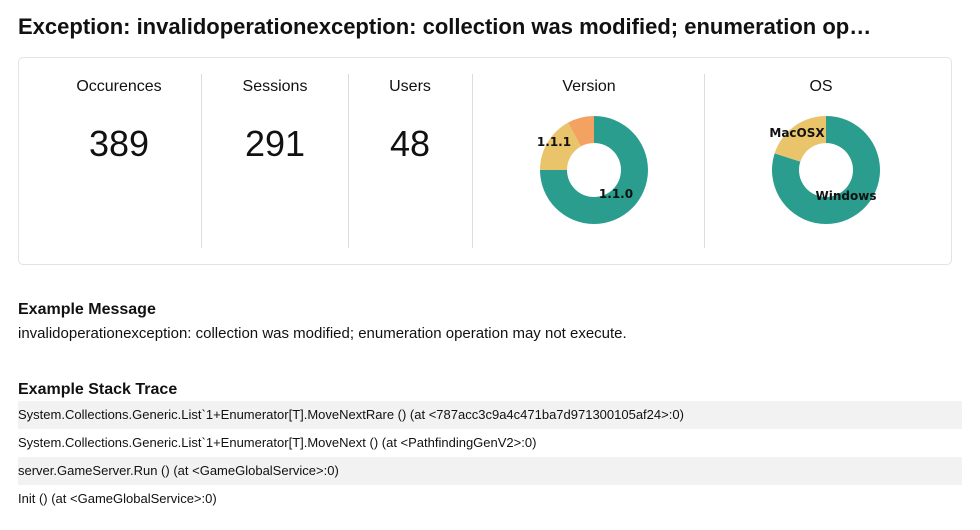 Image resolution: width=980 pixels, height=530 pixels. What do you see at coordinates (554, 142) in the screenshot?
I see `donut-label: 1.1.1` at bounding box center [554, 142].